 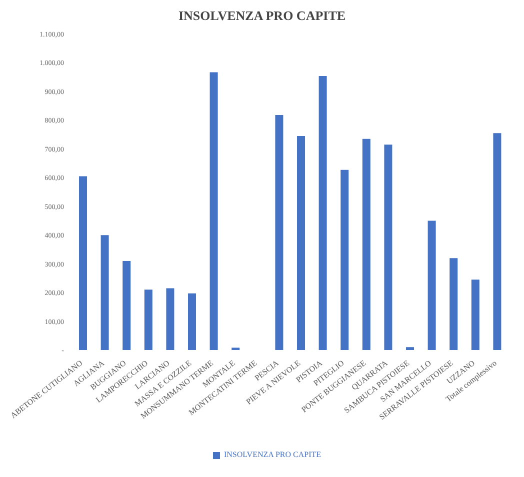 What do you see at coordinates (273, 454) in the screenshot?
I see `legend-label: INSOLVENZA PRO CAPITE` at bounding box center [273, 454].